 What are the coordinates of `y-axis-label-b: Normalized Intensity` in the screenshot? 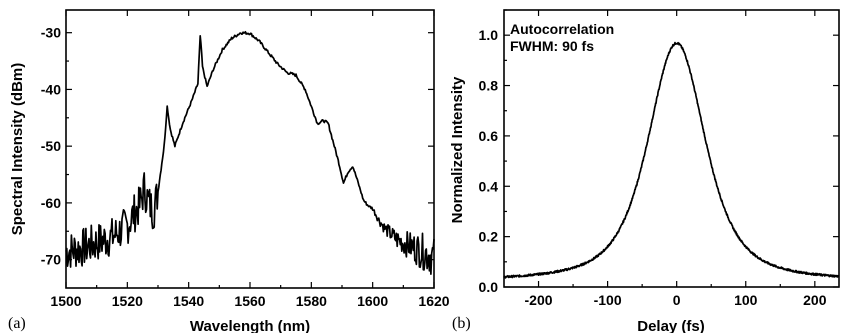 It's located at (457, 149).